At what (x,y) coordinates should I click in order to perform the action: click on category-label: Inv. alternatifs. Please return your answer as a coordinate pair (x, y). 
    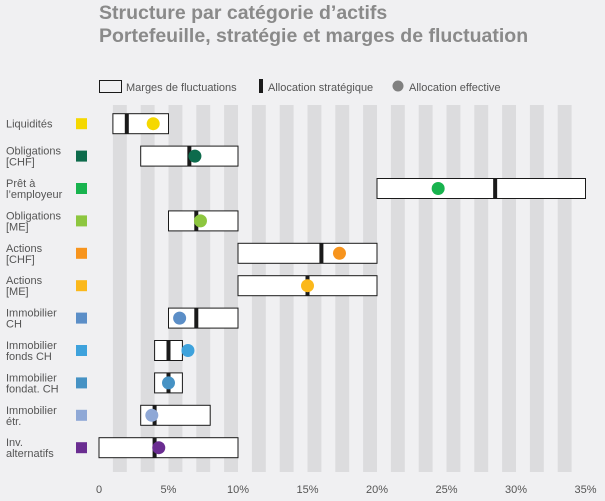
    Looking at the image, I should click on (30, 448).